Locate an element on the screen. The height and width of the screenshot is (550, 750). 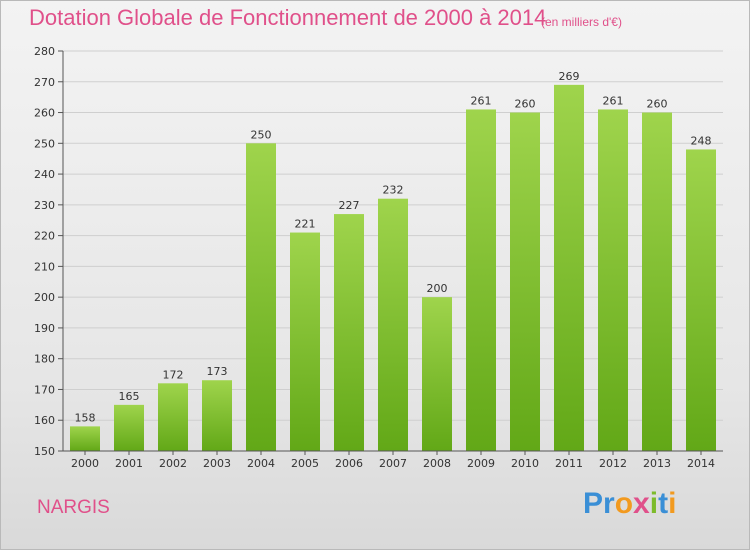
bar-value-label: 200 is located at coordinates (437, 288).